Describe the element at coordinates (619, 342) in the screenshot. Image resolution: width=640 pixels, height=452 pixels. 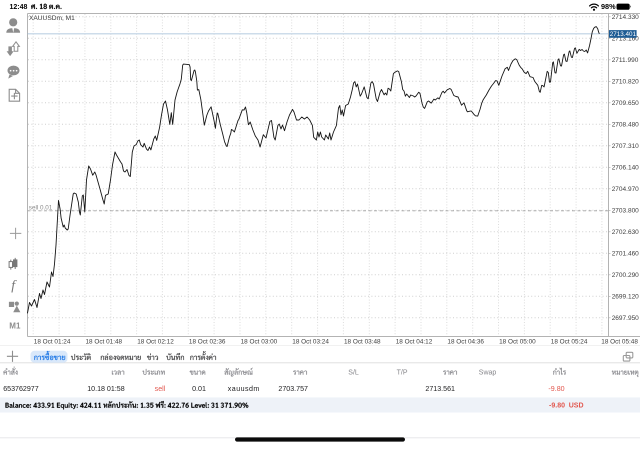
I see `svg-text: 18 Oct 05:48` at that location.